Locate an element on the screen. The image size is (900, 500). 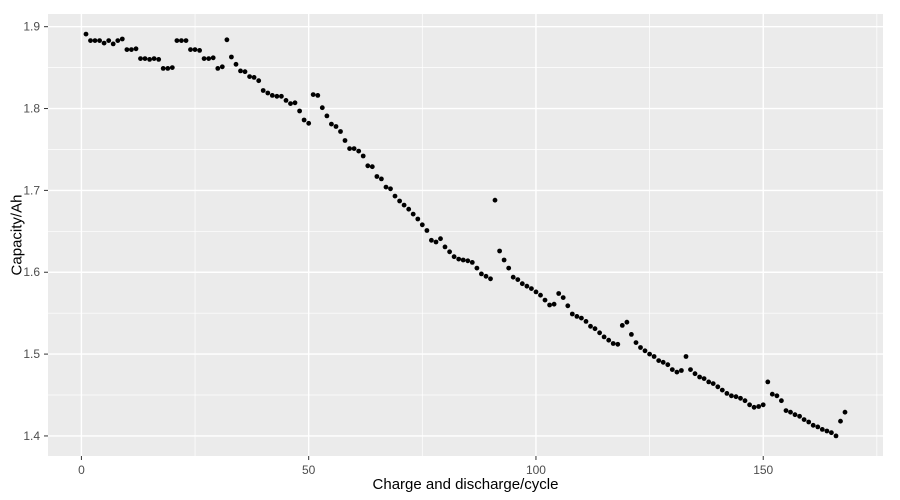
x-tick-label: 100 is located at coordinates (536, 470).